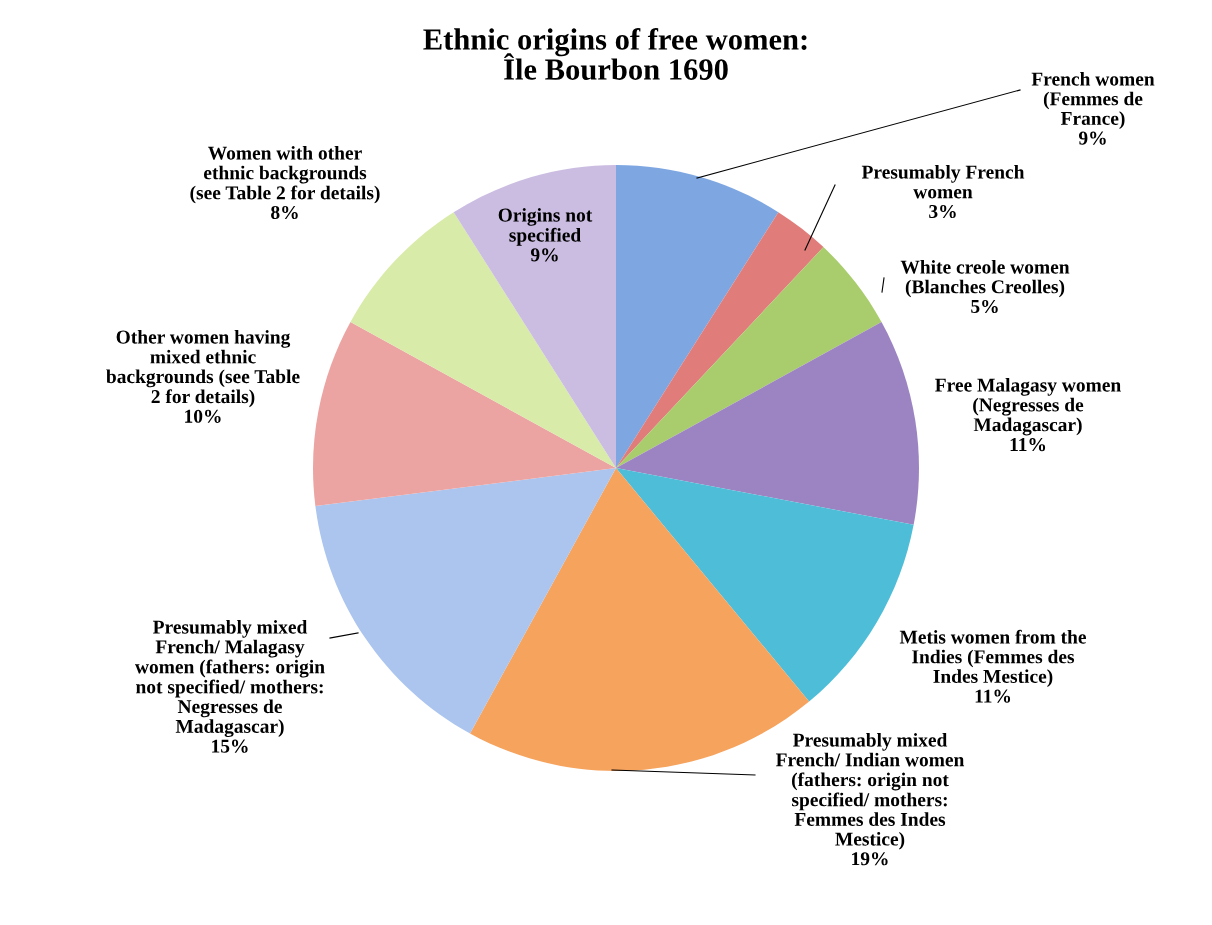  I want to click on slice-label: Metis women from the Indies (Femmes des Indes Mestice), so click(993, 658).